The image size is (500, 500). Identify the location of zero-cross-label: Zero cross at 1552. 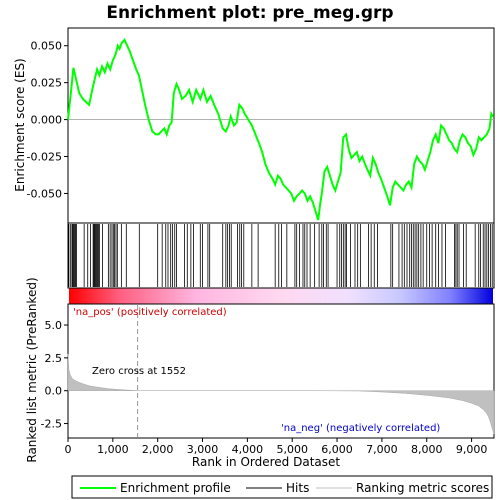
(139, 371).